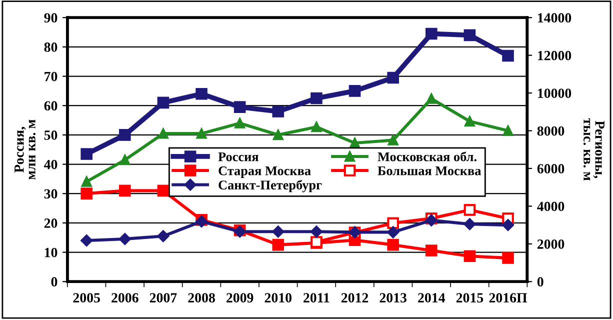 This screenshot has width=613, height=320. I want to click on x-tick-label: 2011, so click(317, 297).